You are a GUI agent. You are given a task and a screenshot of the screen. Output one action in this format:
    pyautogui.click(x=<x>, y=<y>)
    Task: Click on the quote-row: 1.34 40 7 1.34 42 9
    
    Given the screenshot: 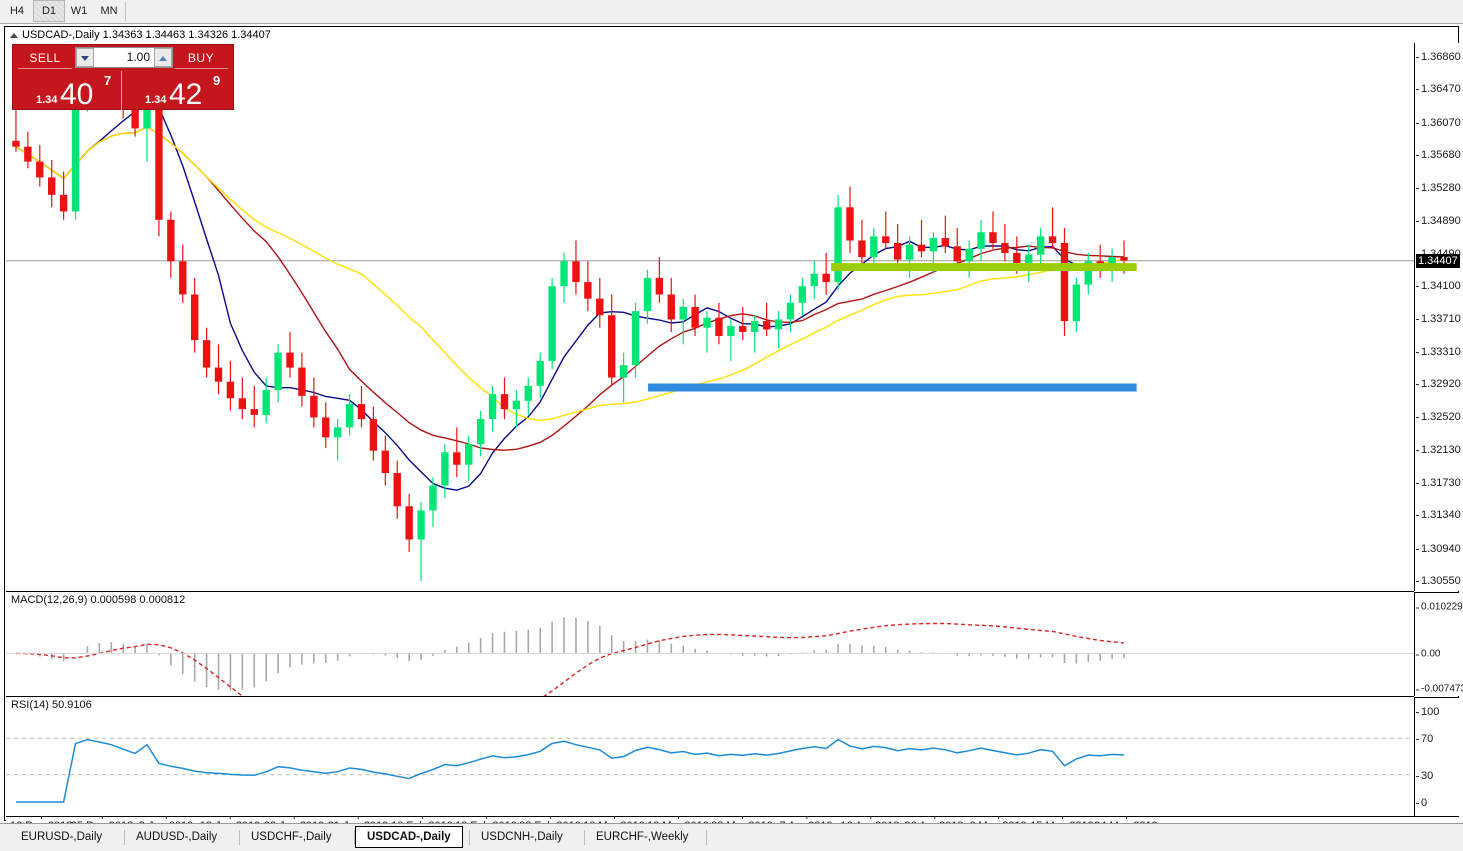 What is the action you would take?
    pyautogui.click(x=123, y=91)
    